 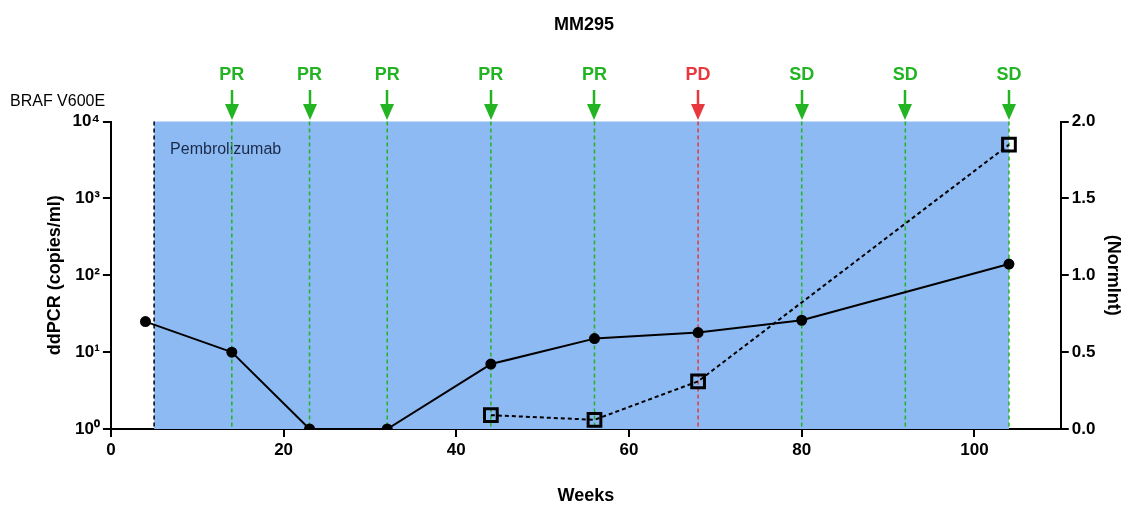 I want to click on y-tick-label: 10³, so click(x=88, y=198).